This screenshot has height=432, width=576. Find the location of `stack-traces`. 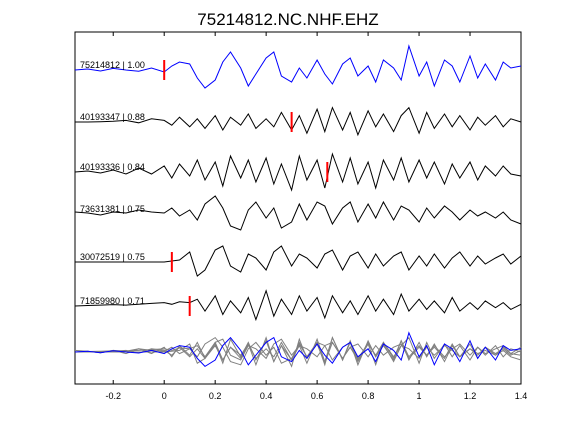

stack-traces is located at coordinates (298, 349).